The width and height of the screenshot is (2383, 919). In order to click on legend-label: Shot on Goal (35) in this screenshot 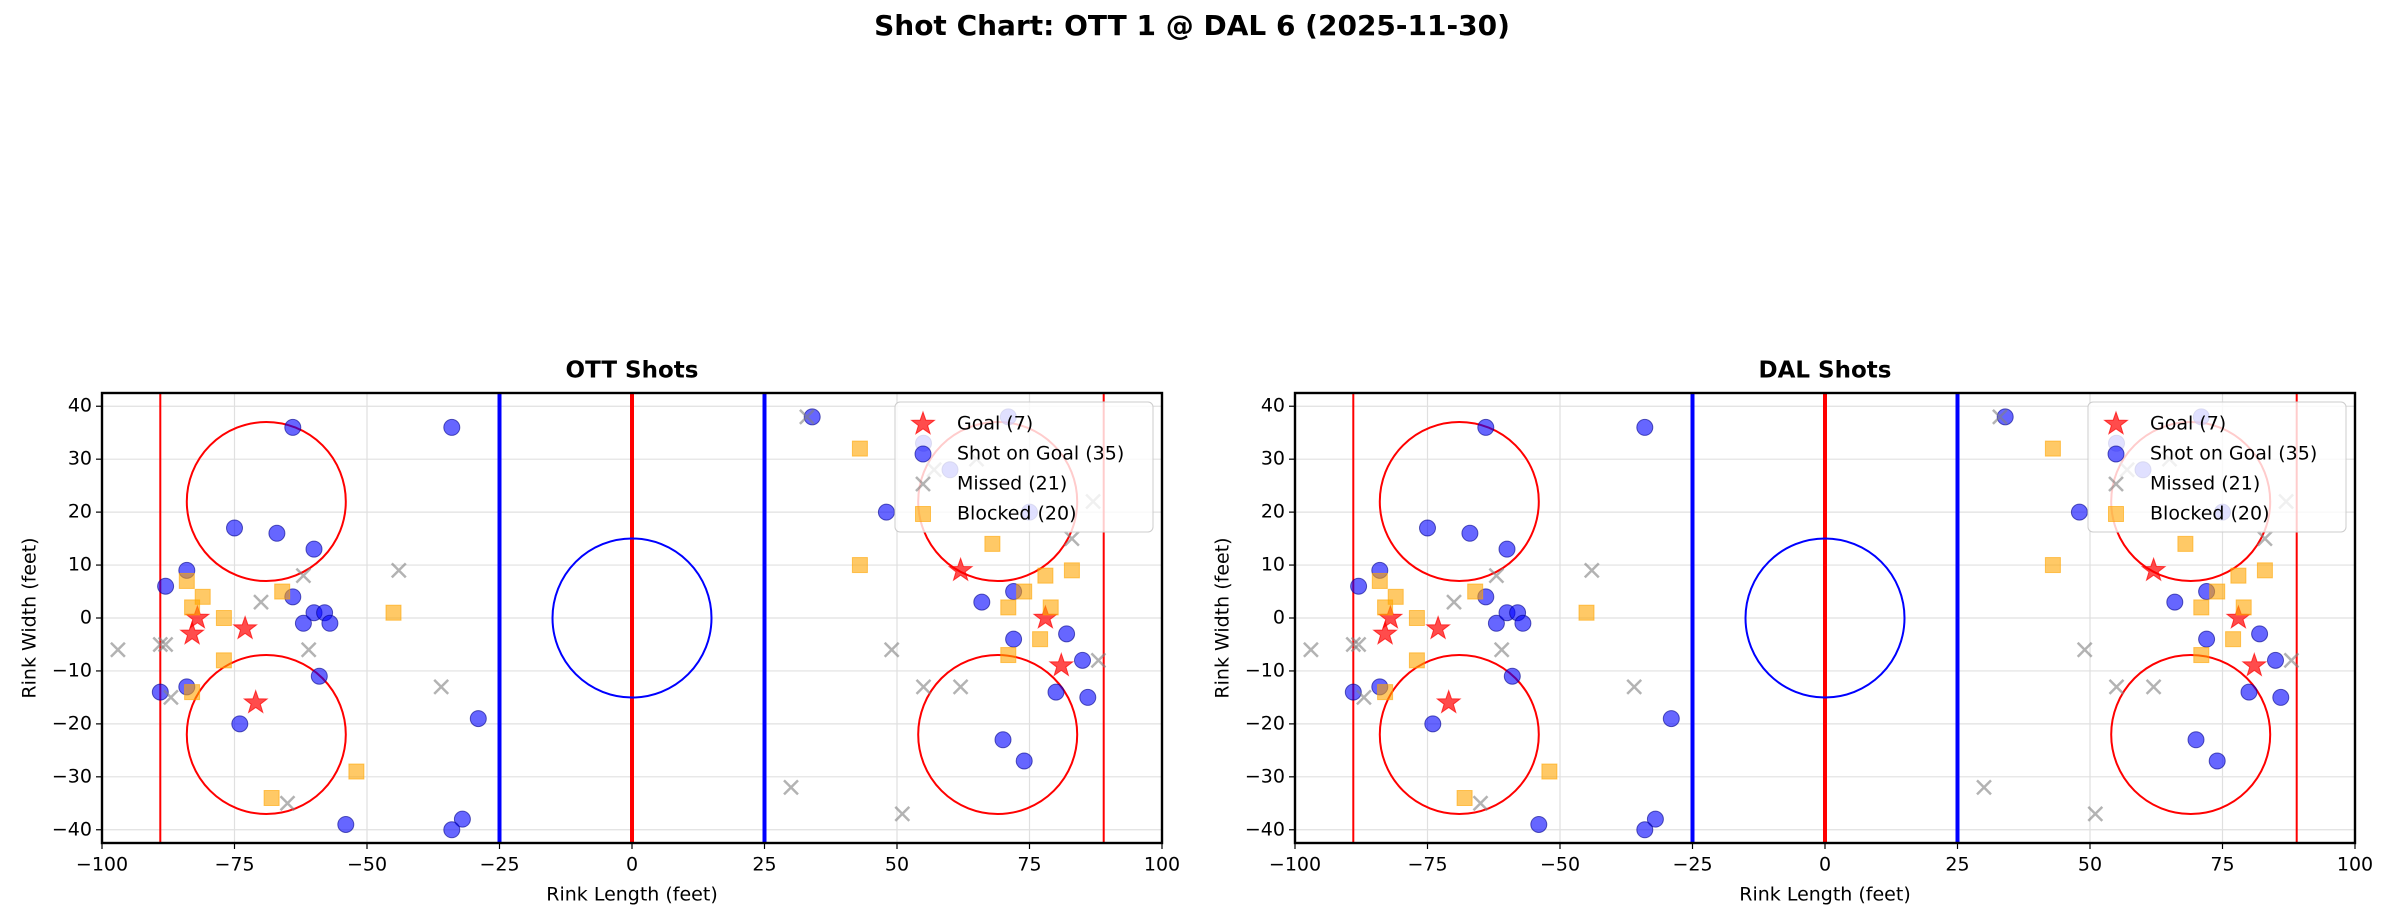, I will do `click(1040, 454)`.